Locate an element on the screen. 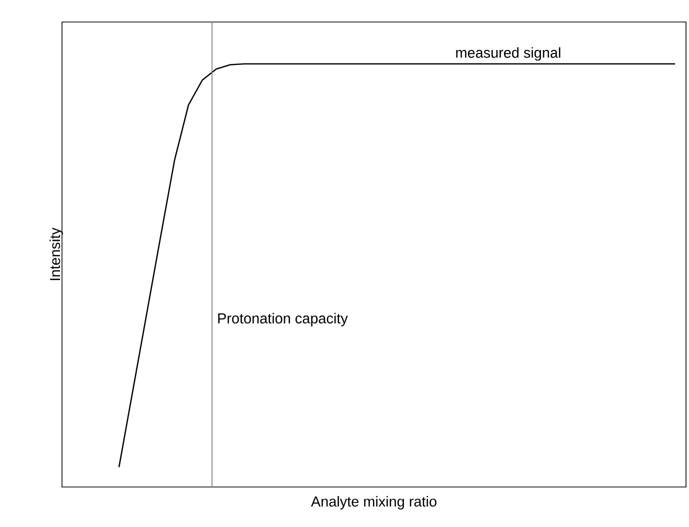  series-label: measured signal is located at coordinates (508, 54).